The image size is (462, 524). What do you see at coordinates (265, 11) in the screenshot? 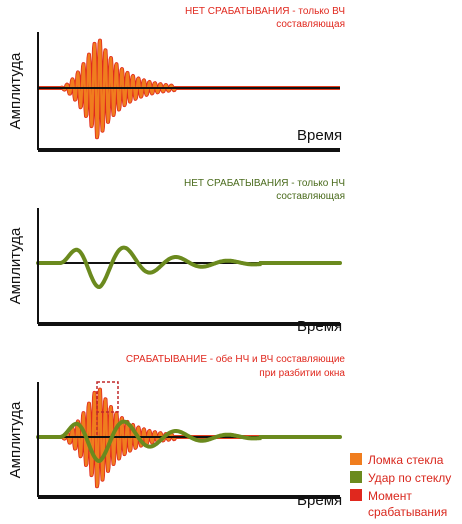
I see `panel-1-caption-line1: НЕТ СРАБАТЫВАНИЯ - только ВЧ` at bounding box center [265, 11].